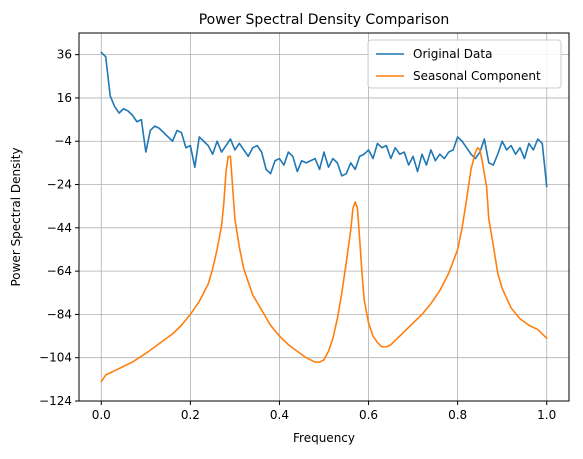 Image resolution: width=583 pixels, height=459 pixels. I want to click on y-tick-label: 36, so click(64, 55).